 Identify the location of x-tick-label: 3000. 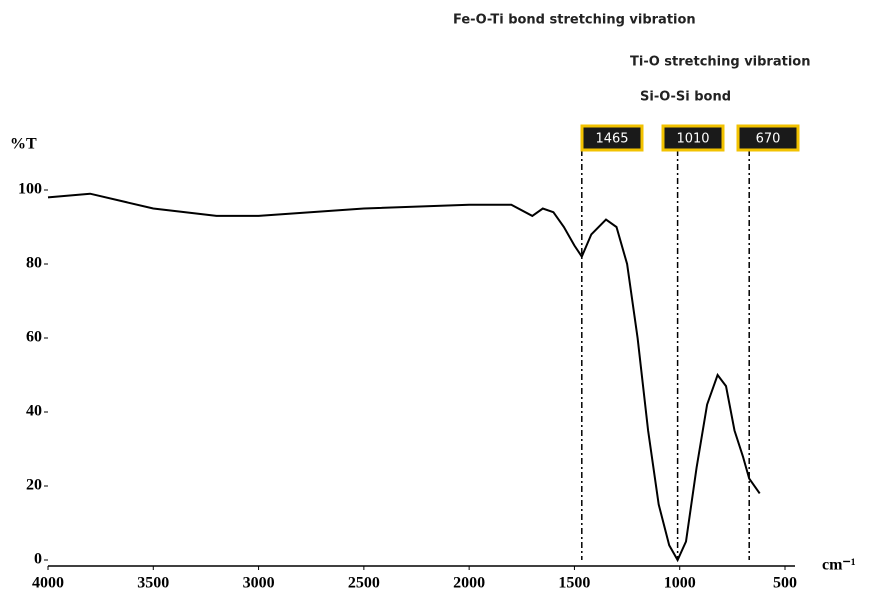
(259, 583).